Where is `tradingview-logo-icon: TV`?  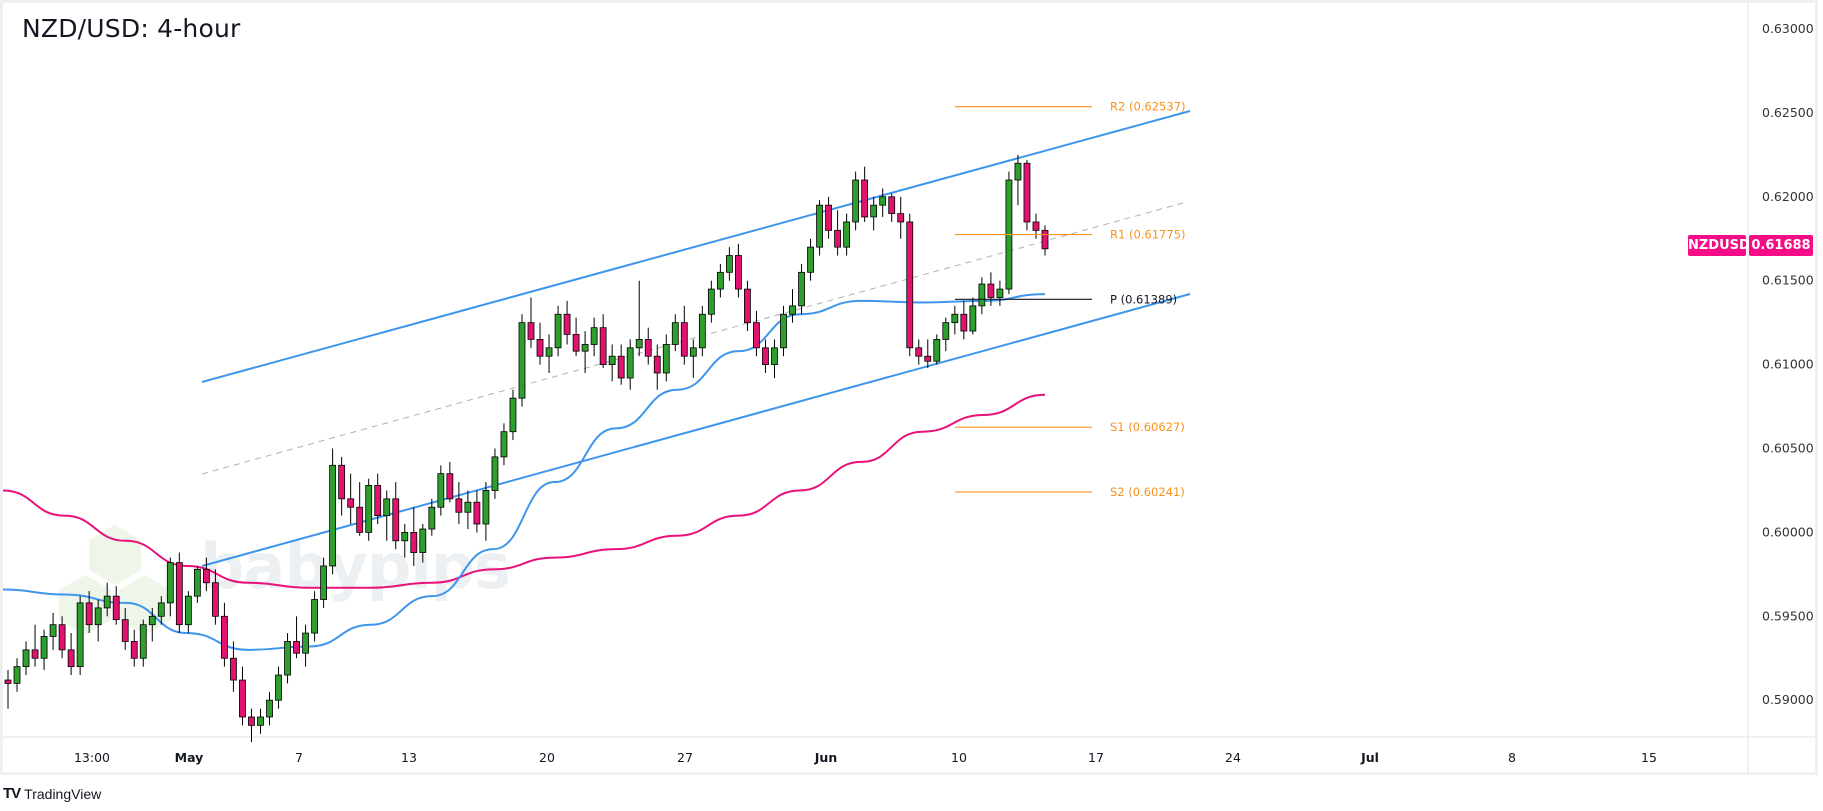 tradingview-logo-icon: TV is located at coordinates (12, 793).